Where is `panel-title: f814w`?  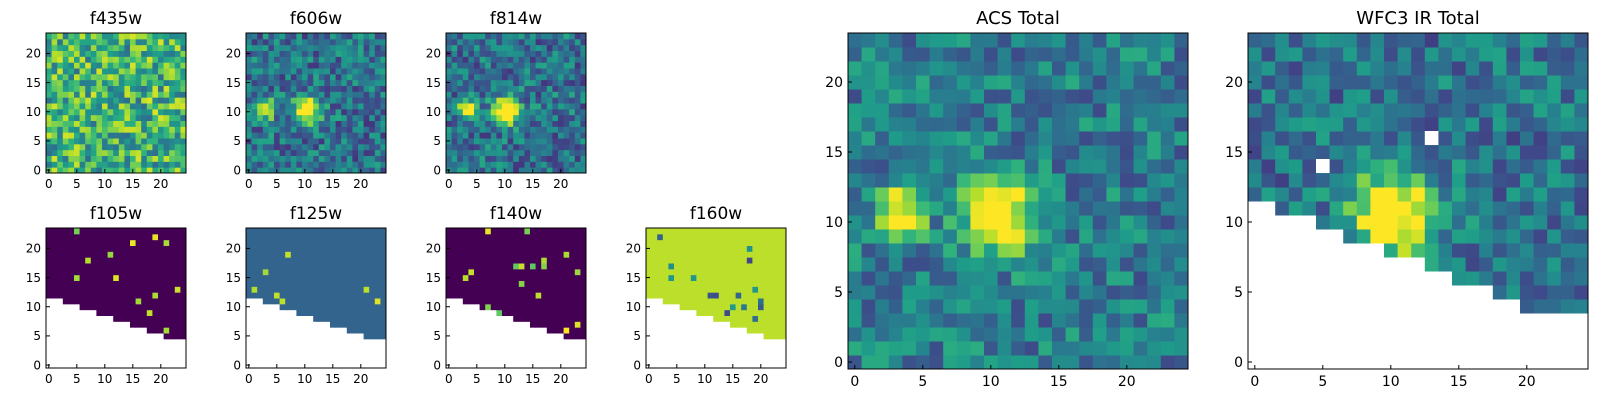
panel-title: f814w is located at coordinates (516, 19).